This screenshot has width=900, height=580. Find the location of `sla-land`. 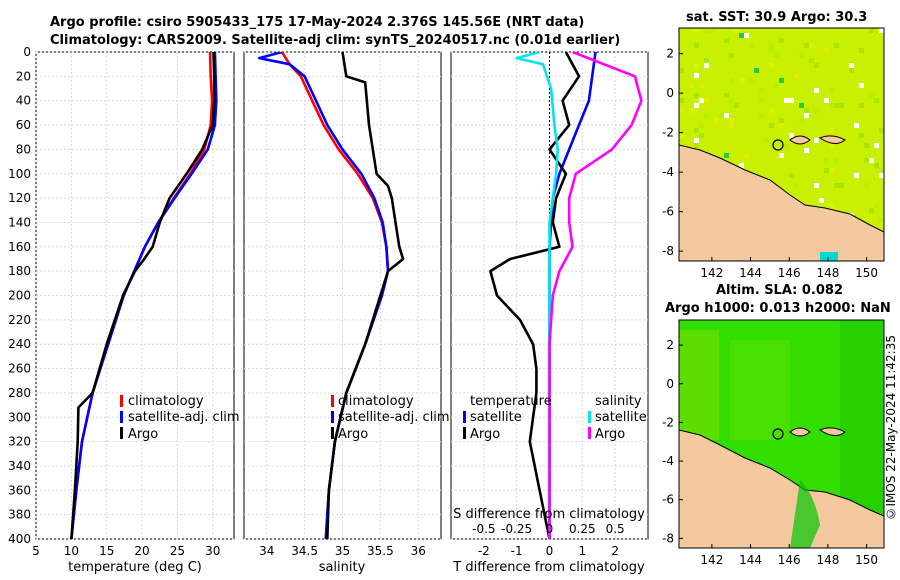

sla-land is located at coordinates (781, 488).